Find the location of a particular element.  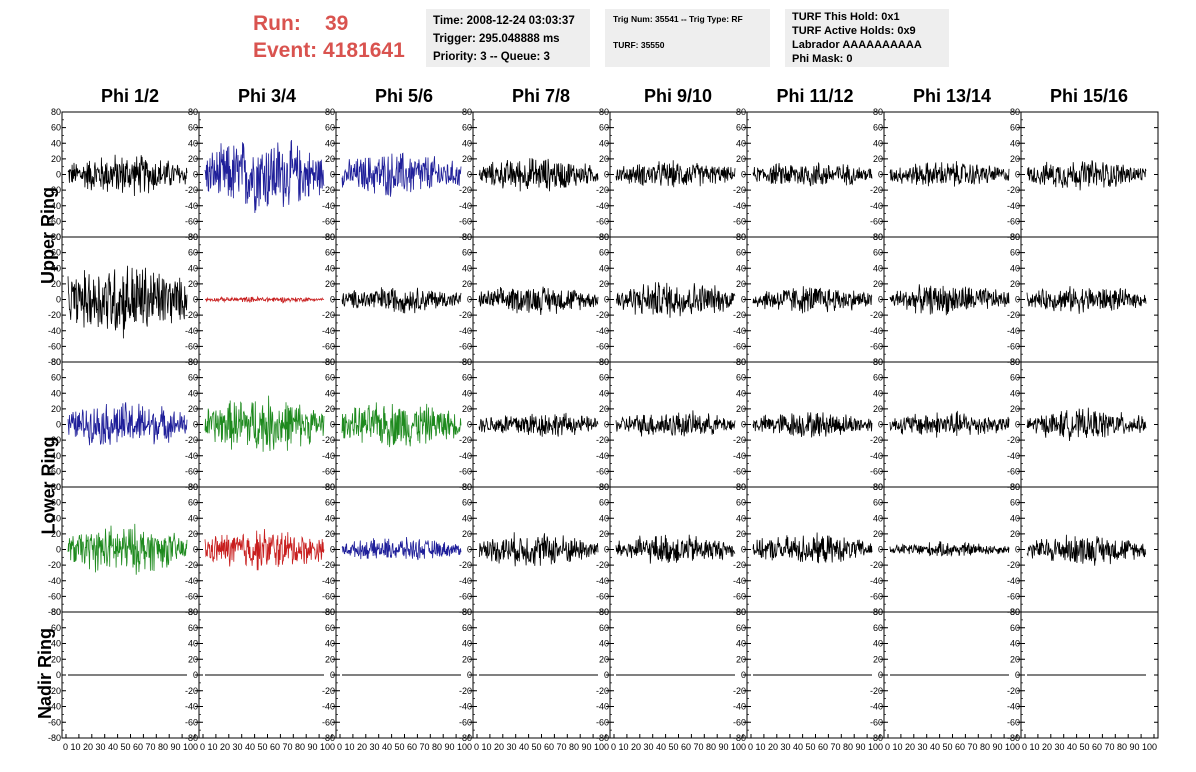

priority-text: Priority: 3 -- Queue: 3 is located at coordinates (491, 57).